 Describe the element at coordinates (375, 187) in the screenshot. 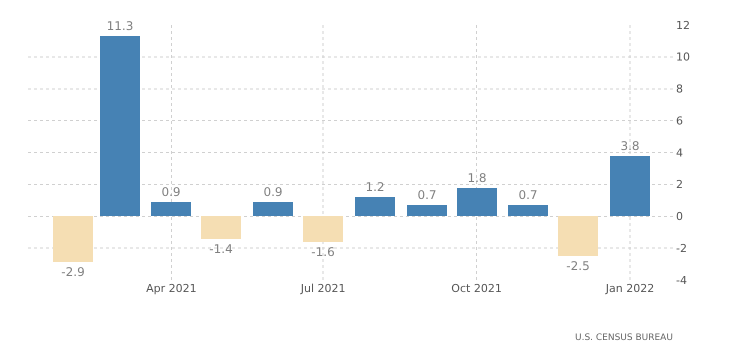

I see `data-label: 1.2` at that location.